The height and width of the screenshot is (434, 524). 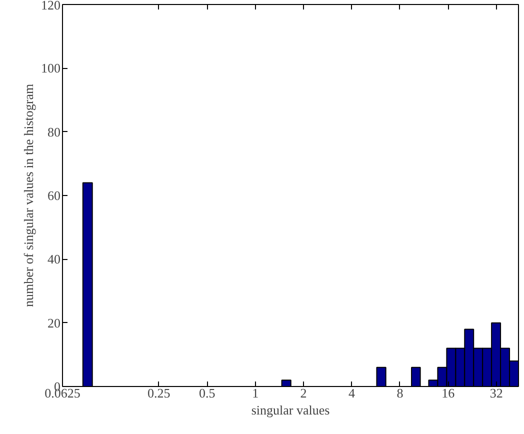 I want to click on x-tick-label: 4, so click(x=352, y=393).